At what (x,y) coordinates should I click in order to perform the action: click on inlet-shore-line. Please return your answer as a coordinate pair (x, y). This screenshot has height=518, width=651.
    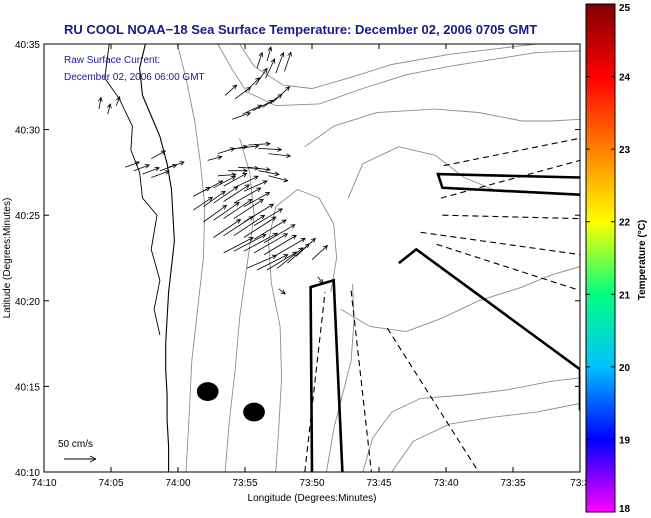
    Looking at the image, I should click on (132, 190).